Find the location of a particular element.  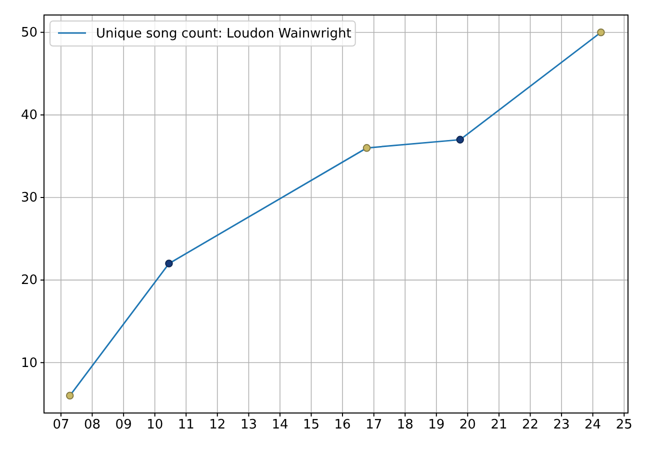

x-tick-label: 13 is located at coordinates (248, 425).